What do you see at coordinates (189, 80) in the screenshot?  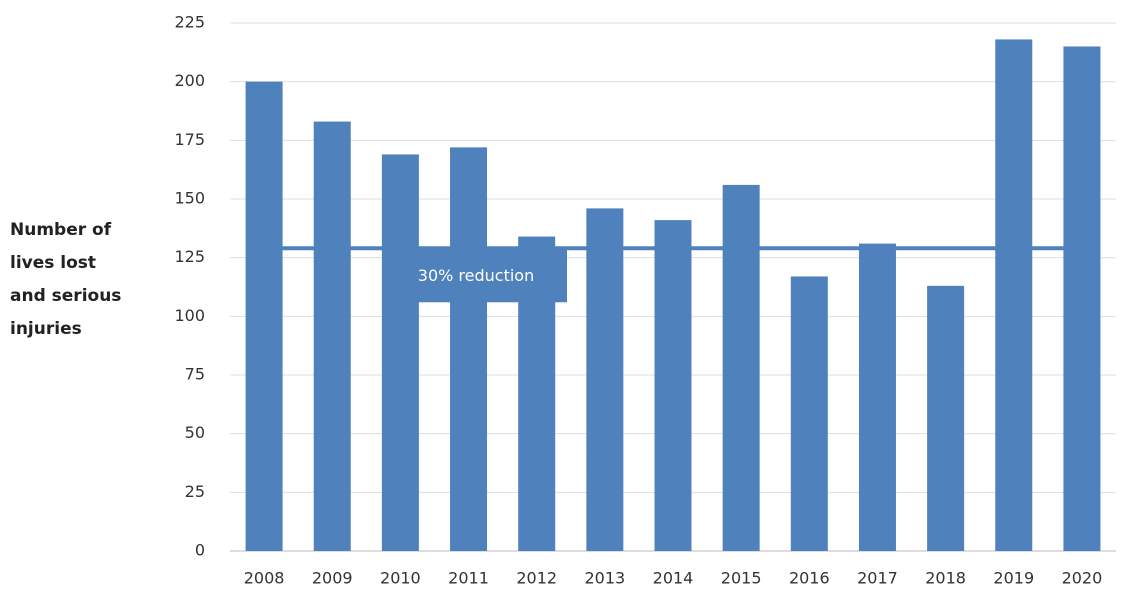 I see `y-tick-label: 200` at bounding box center [189, 80].